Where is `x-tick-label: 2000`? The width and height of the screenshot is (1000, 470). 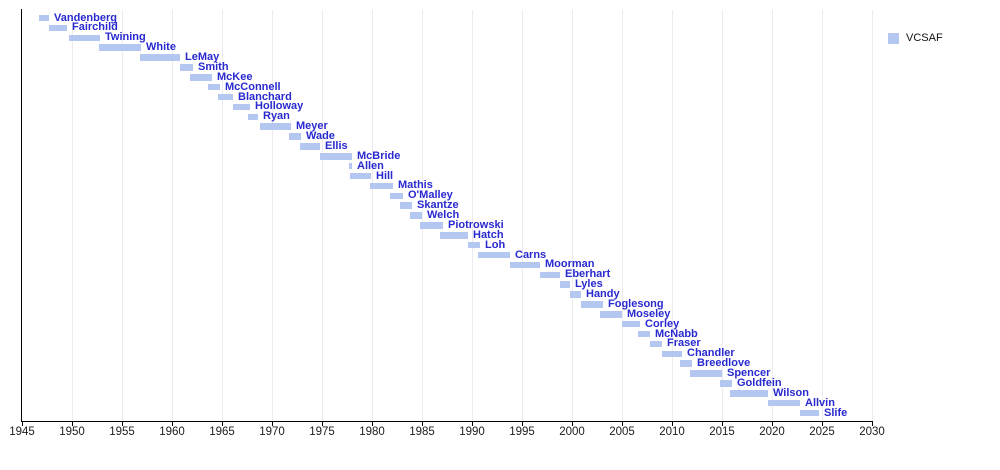 x-tick-label: 2000 is located at coordinates (572, 432).